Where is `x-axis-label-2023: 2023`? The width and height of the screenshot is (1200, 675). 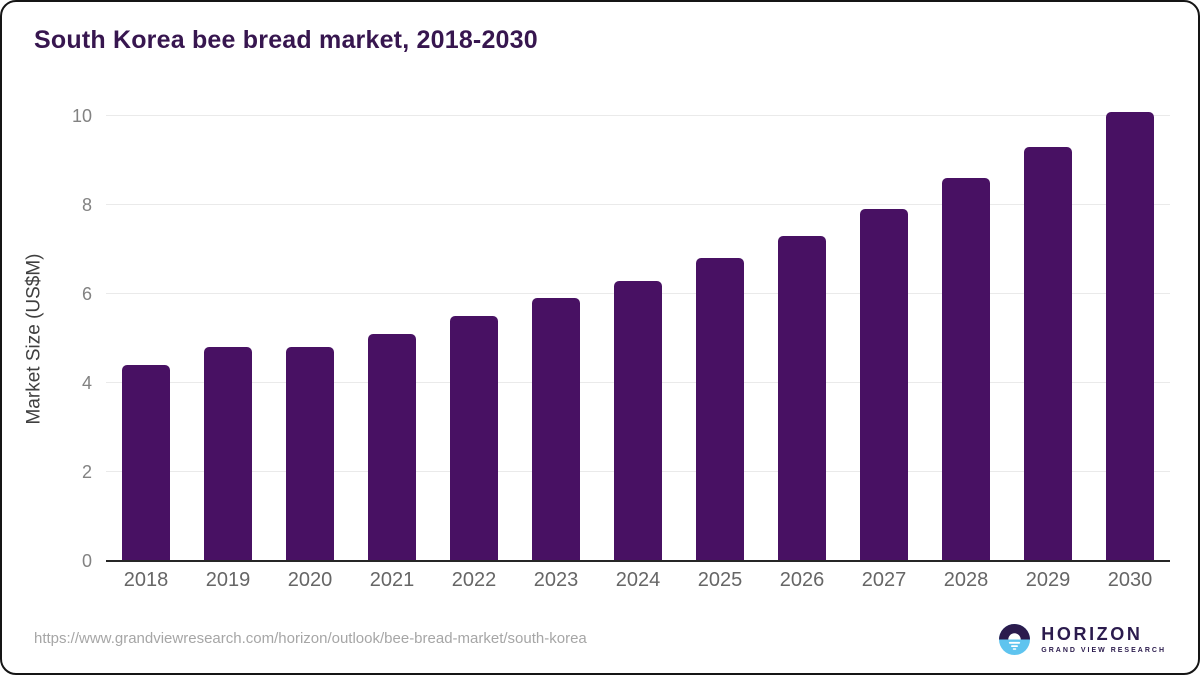 x-axis-label-2023: 2023 is located at coordinates (556, 580).